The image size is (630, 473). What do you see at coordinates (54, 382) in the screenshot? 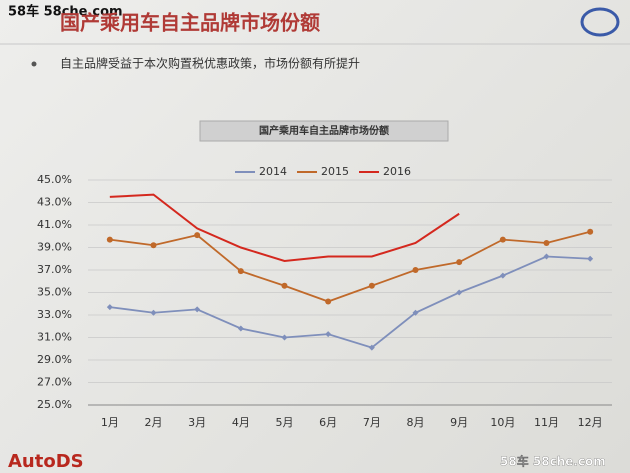
I see `y-tick-label: 27.0%` at bounding box center [54, 382].